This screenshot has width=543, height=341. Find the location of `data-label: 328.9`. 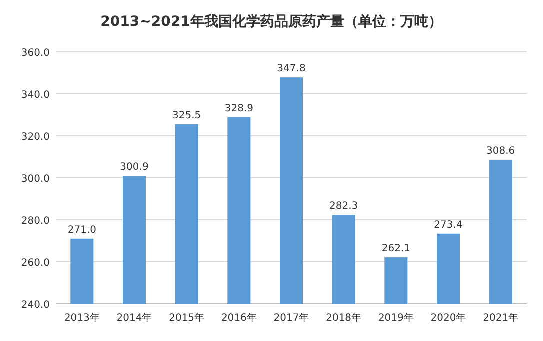

data-label: 328.9 is located at coordinates (239, 108).